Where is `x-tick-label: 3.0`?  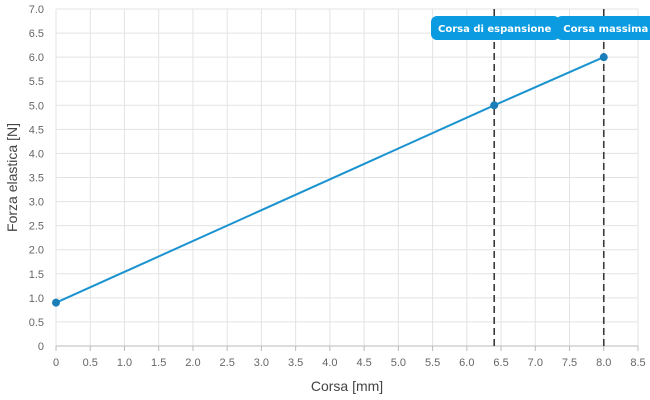
x-tick-label: 3.0 is located at coordinates (261, 363).